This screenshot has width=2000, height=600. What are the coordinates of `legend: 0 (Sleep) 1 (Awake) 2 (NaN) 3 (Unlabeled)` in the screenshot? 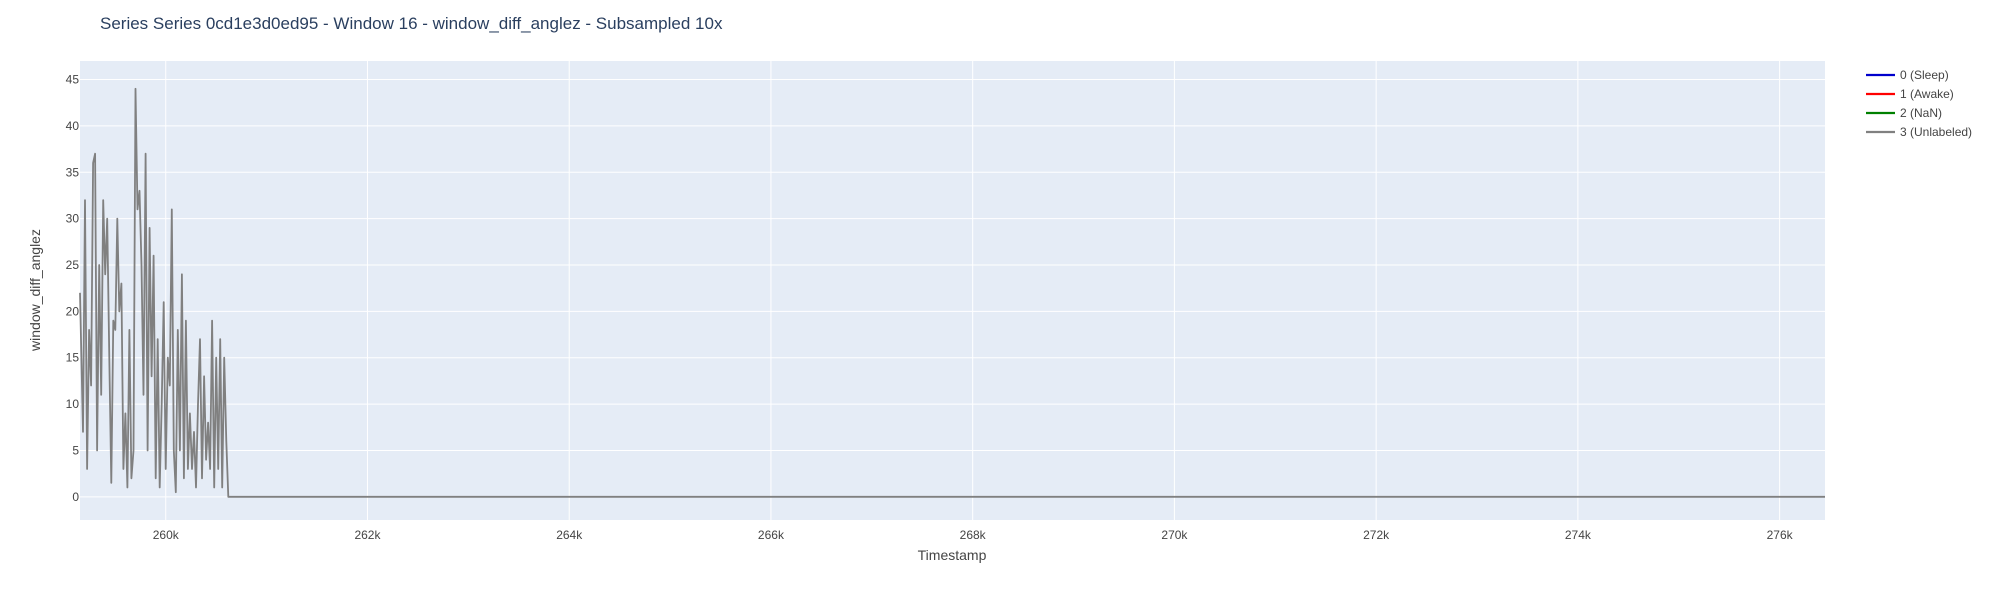 It's located at (1919, 103).